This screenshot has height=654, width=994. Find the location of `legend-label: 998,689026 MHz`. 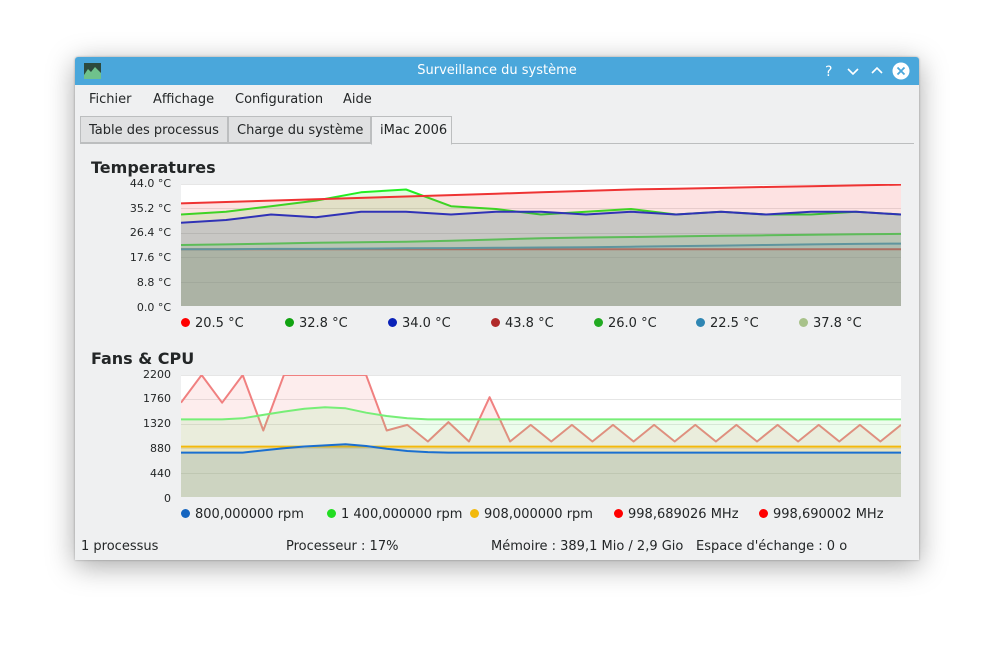

legend-label: 998,689026 MHz is located at coordinates (683, 514).